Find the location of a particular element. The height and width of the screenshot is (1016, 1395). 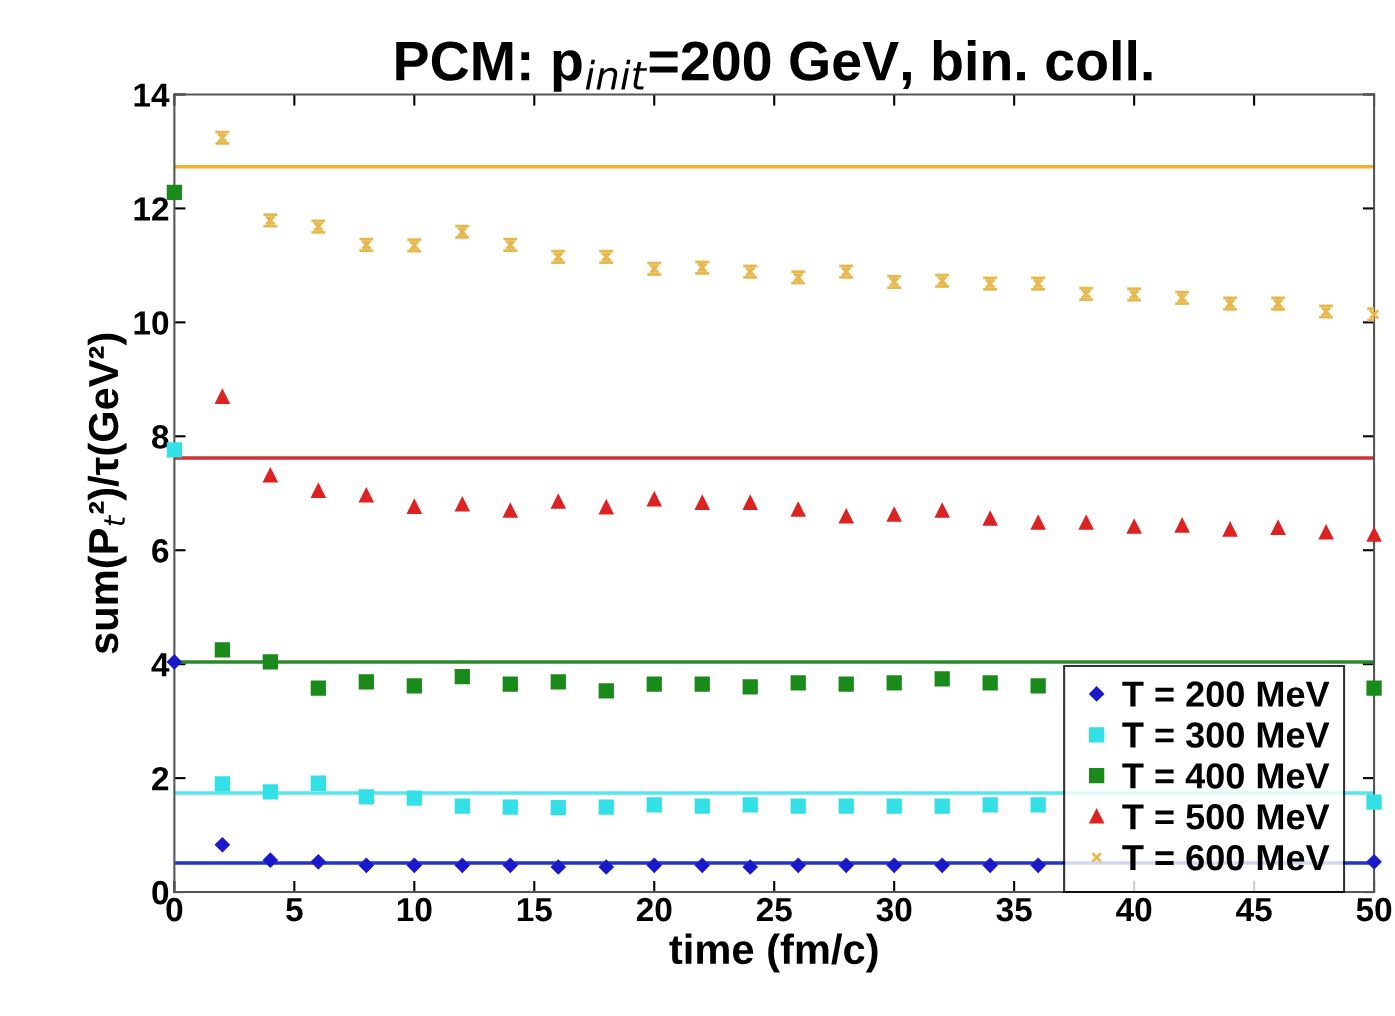

legend-label: T = 600 MeV is located at coordinates (1226, 857).